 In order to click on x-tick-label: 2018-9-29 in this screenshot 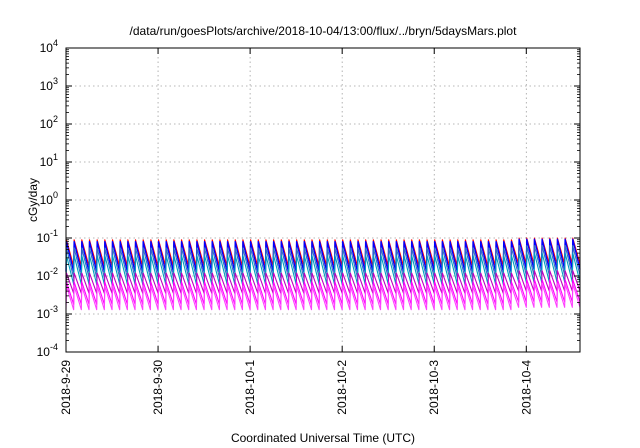, I will do `click(66, 387)`.